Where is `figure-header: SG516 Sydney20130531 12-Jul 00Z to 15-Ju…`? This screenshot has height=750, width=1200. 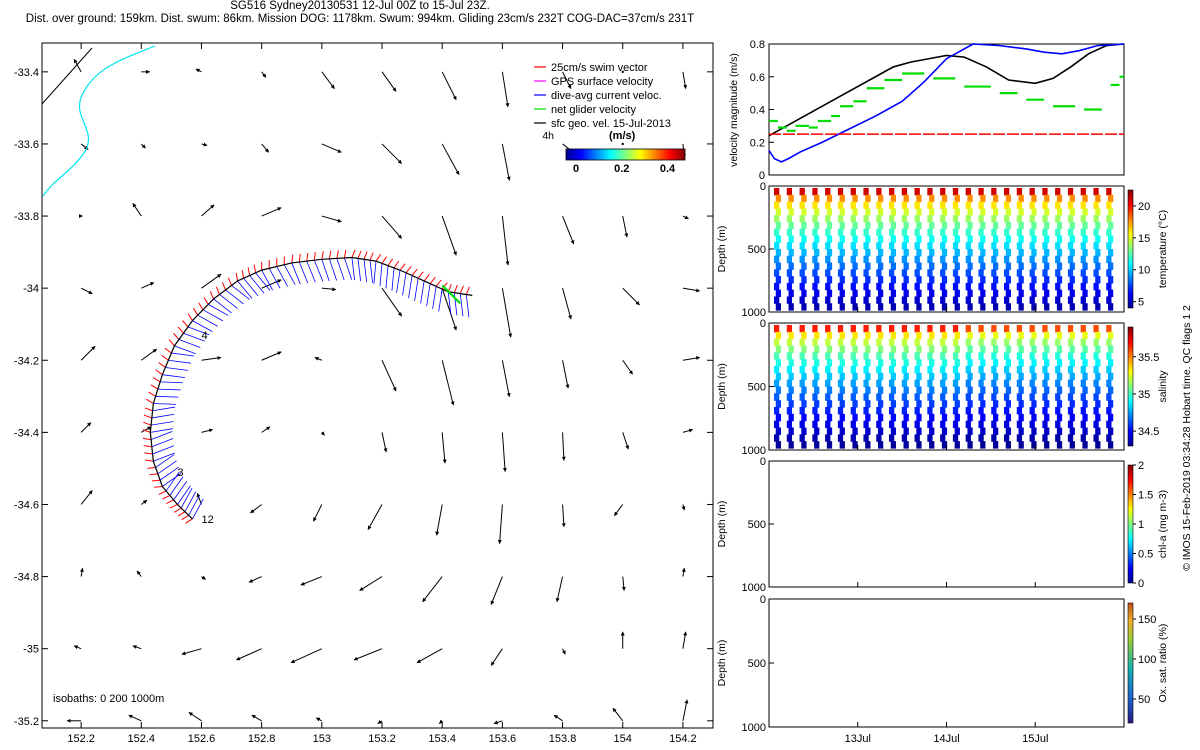 figure-header: SG516 Sydney20130531 12-Jul 00Z to 15-Ju… is located at coordinates (360, 13).